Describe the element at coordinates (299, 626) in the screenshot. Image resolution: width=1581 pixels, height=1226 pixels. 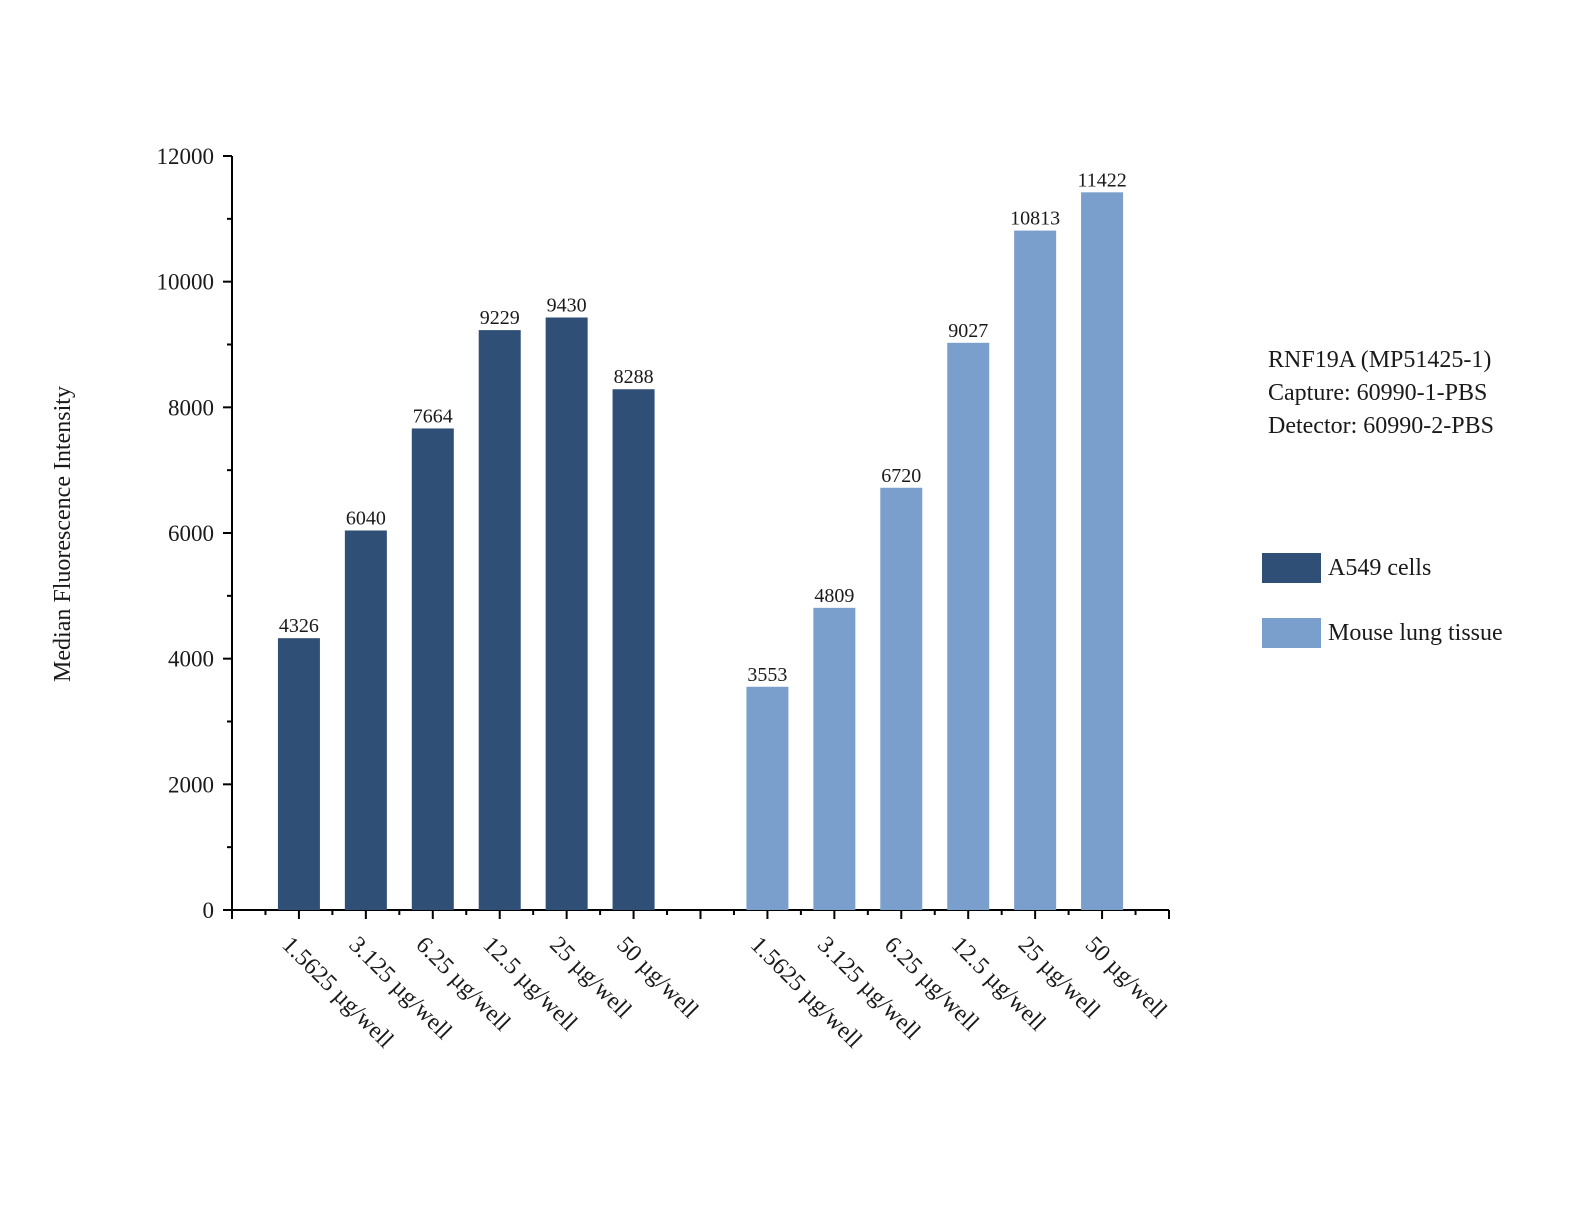
I see `bar-value-label: 4326` at that location.